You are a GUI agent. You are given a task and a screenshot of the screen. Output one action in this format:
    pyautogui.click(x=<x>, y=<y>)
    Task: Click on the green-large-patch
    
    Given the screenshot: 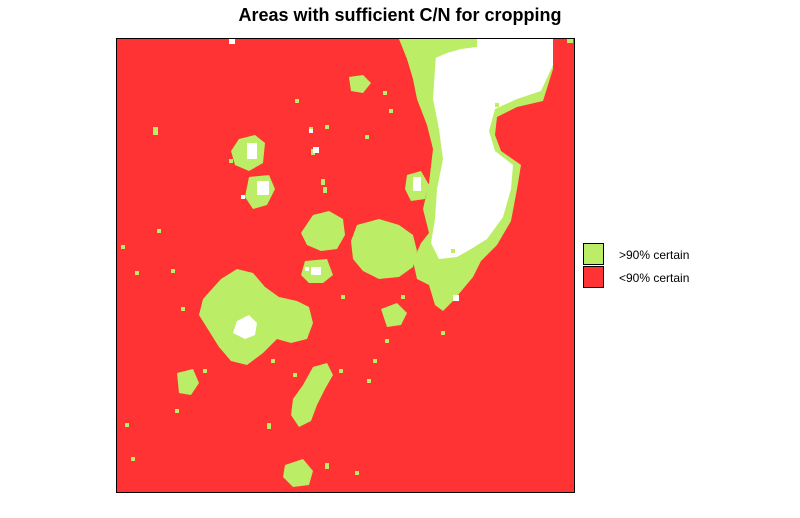 What is the action you would take?
    pyautogui.click(x=256, y=317)
    